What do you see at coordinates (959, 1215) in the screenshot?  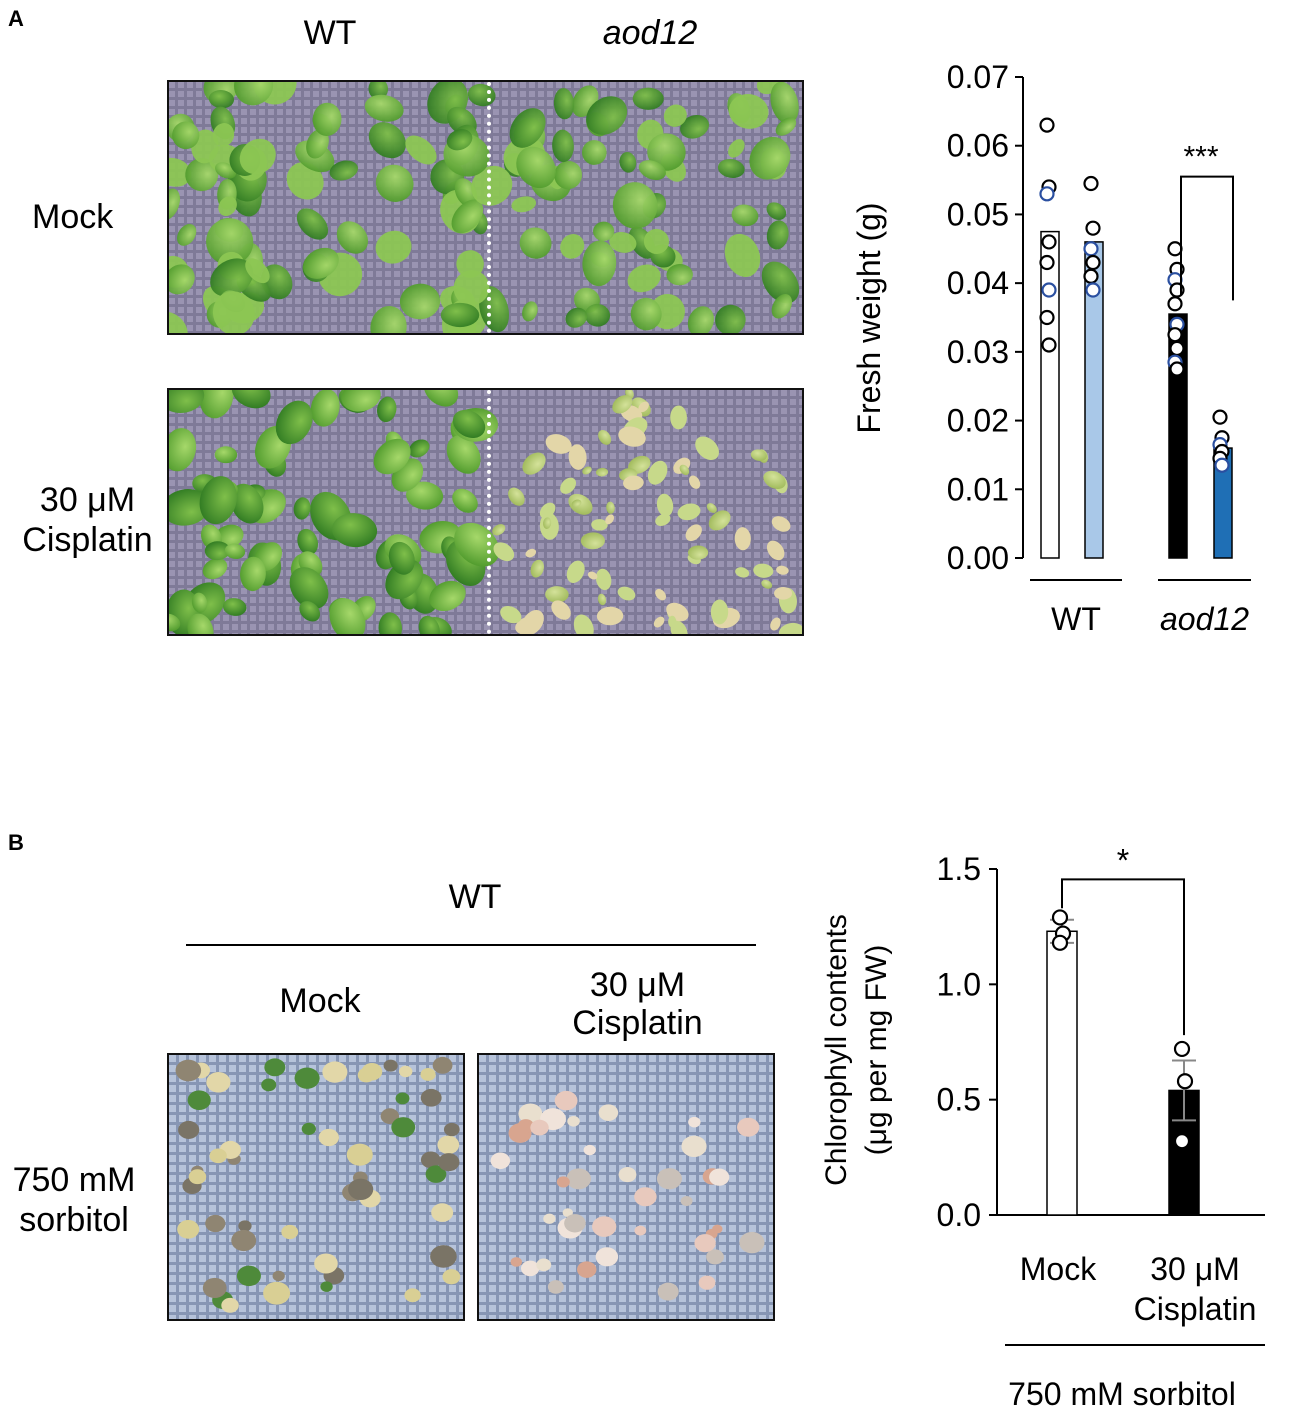 I see `y-tick-label: 0.0` at bounding box center [959, 1215].